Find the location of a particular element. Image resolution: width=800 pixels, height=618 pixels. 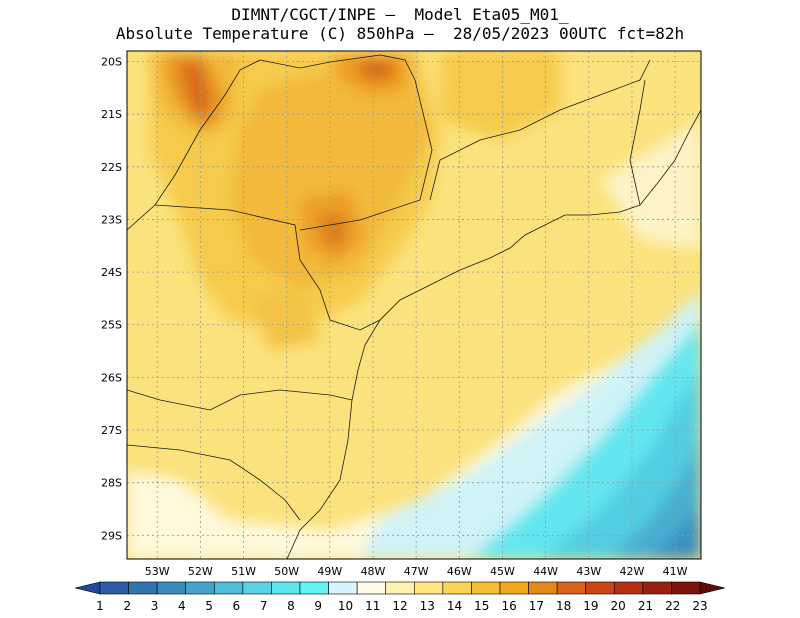

colorbar-label: 21 is located at coordinates (645, 606).